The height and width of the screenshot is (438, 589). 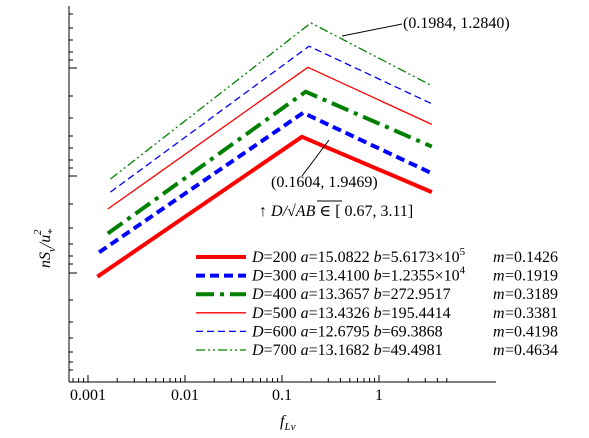 I want to click on legend-a-value: =15.0822, so click(x=341, y=257).